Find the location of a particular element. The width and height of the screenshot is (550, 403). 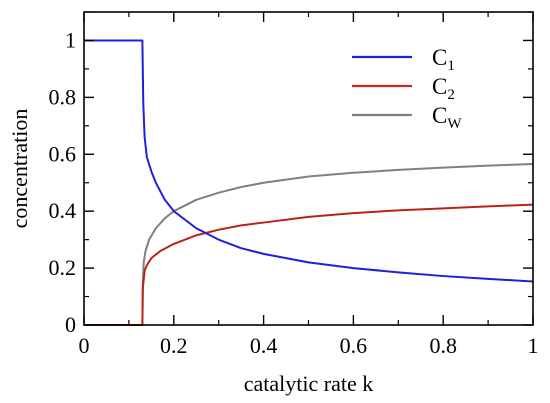

y-tick-label: 0.2 is located at coordinates (63, 267).